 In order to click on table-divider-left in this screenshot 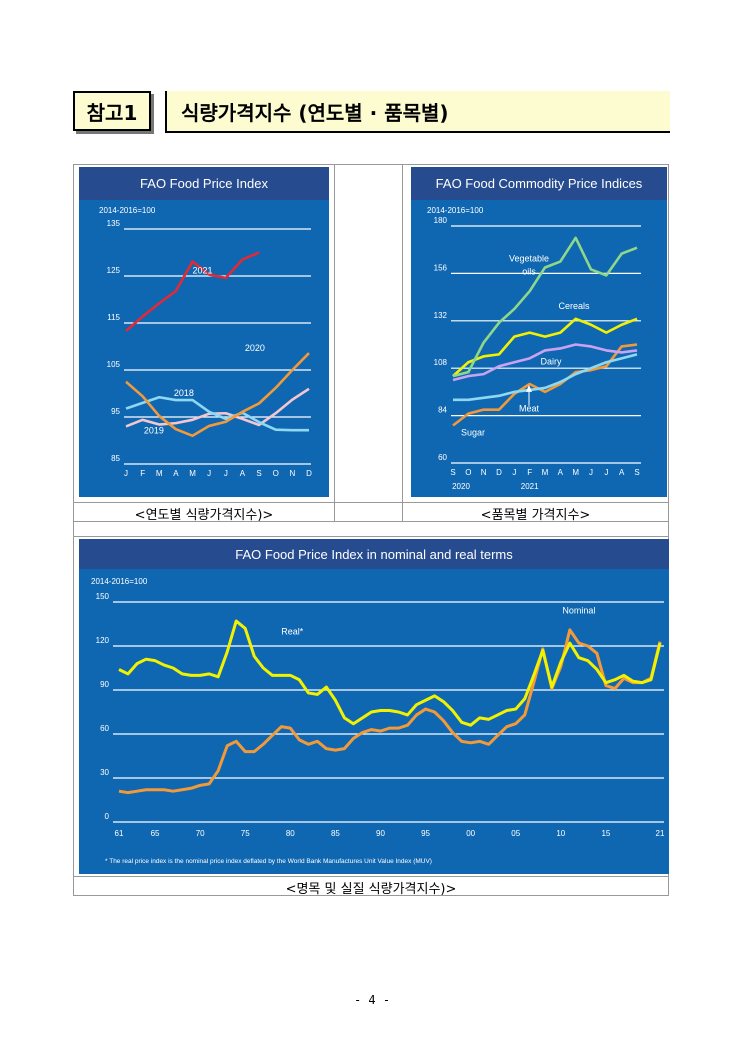, I will do `click(334, 342)`.